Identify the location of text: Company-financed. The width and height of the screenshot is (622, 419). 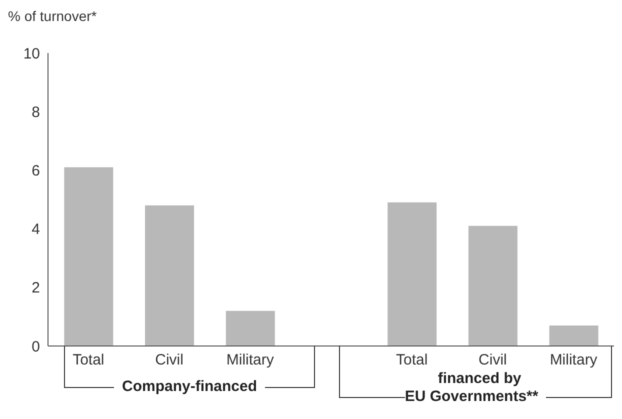
(189, 386).